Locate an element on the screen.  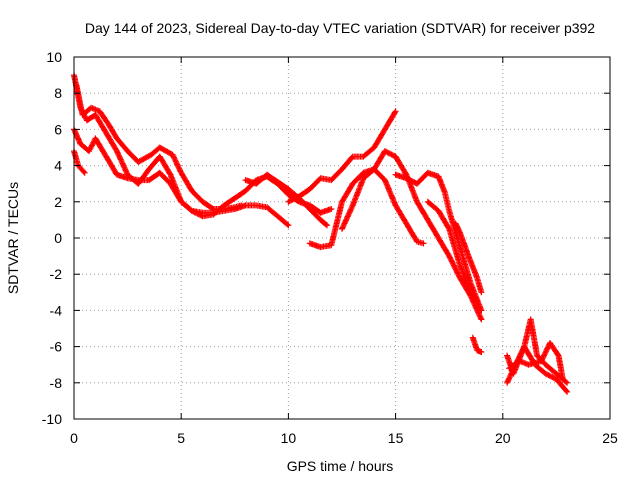
x-tick-label: 20 is located at coordinates (503, 438).